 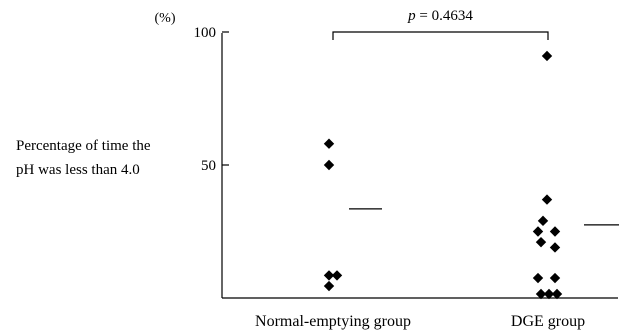 I want to click on y-tick-label-100: 100, so click(x=205, y=33).